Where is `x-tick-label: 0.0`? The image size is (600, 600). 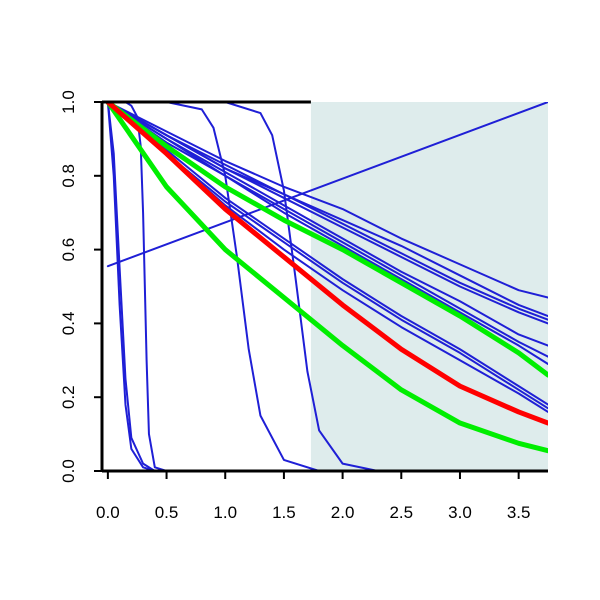 x-tick-label: 0.0 is located at coordinates (108, 512).